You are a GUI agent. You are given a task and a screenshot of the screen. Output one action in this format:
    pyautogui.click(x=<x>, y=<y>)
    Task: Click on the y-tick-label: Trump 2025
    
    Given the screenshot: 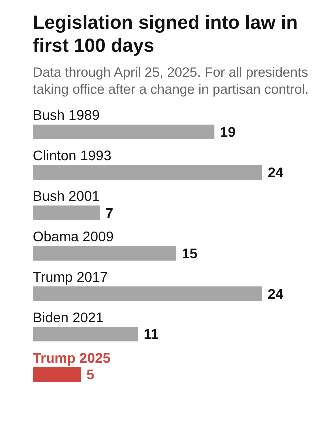 What is the action you would take?
    pyautogui.click(x=72, y=358)
    